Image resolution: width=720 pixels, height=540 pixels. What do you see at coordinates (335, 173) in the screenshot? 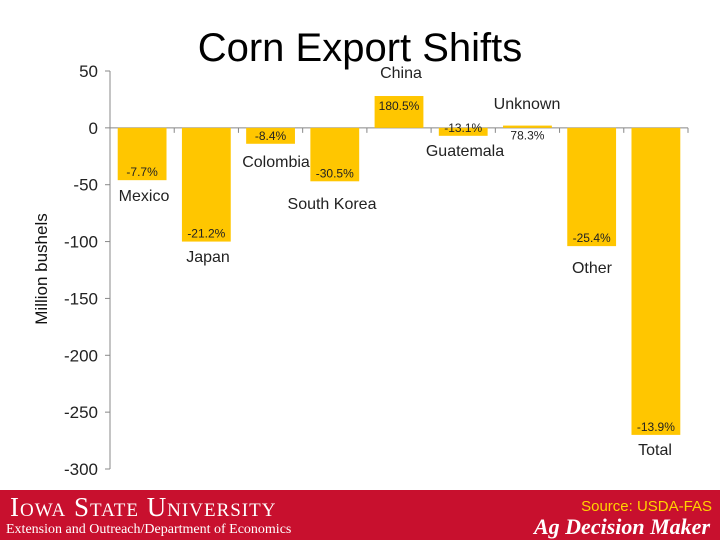
I see `pct-label: -30.5%` at bounding box center [335, 173].